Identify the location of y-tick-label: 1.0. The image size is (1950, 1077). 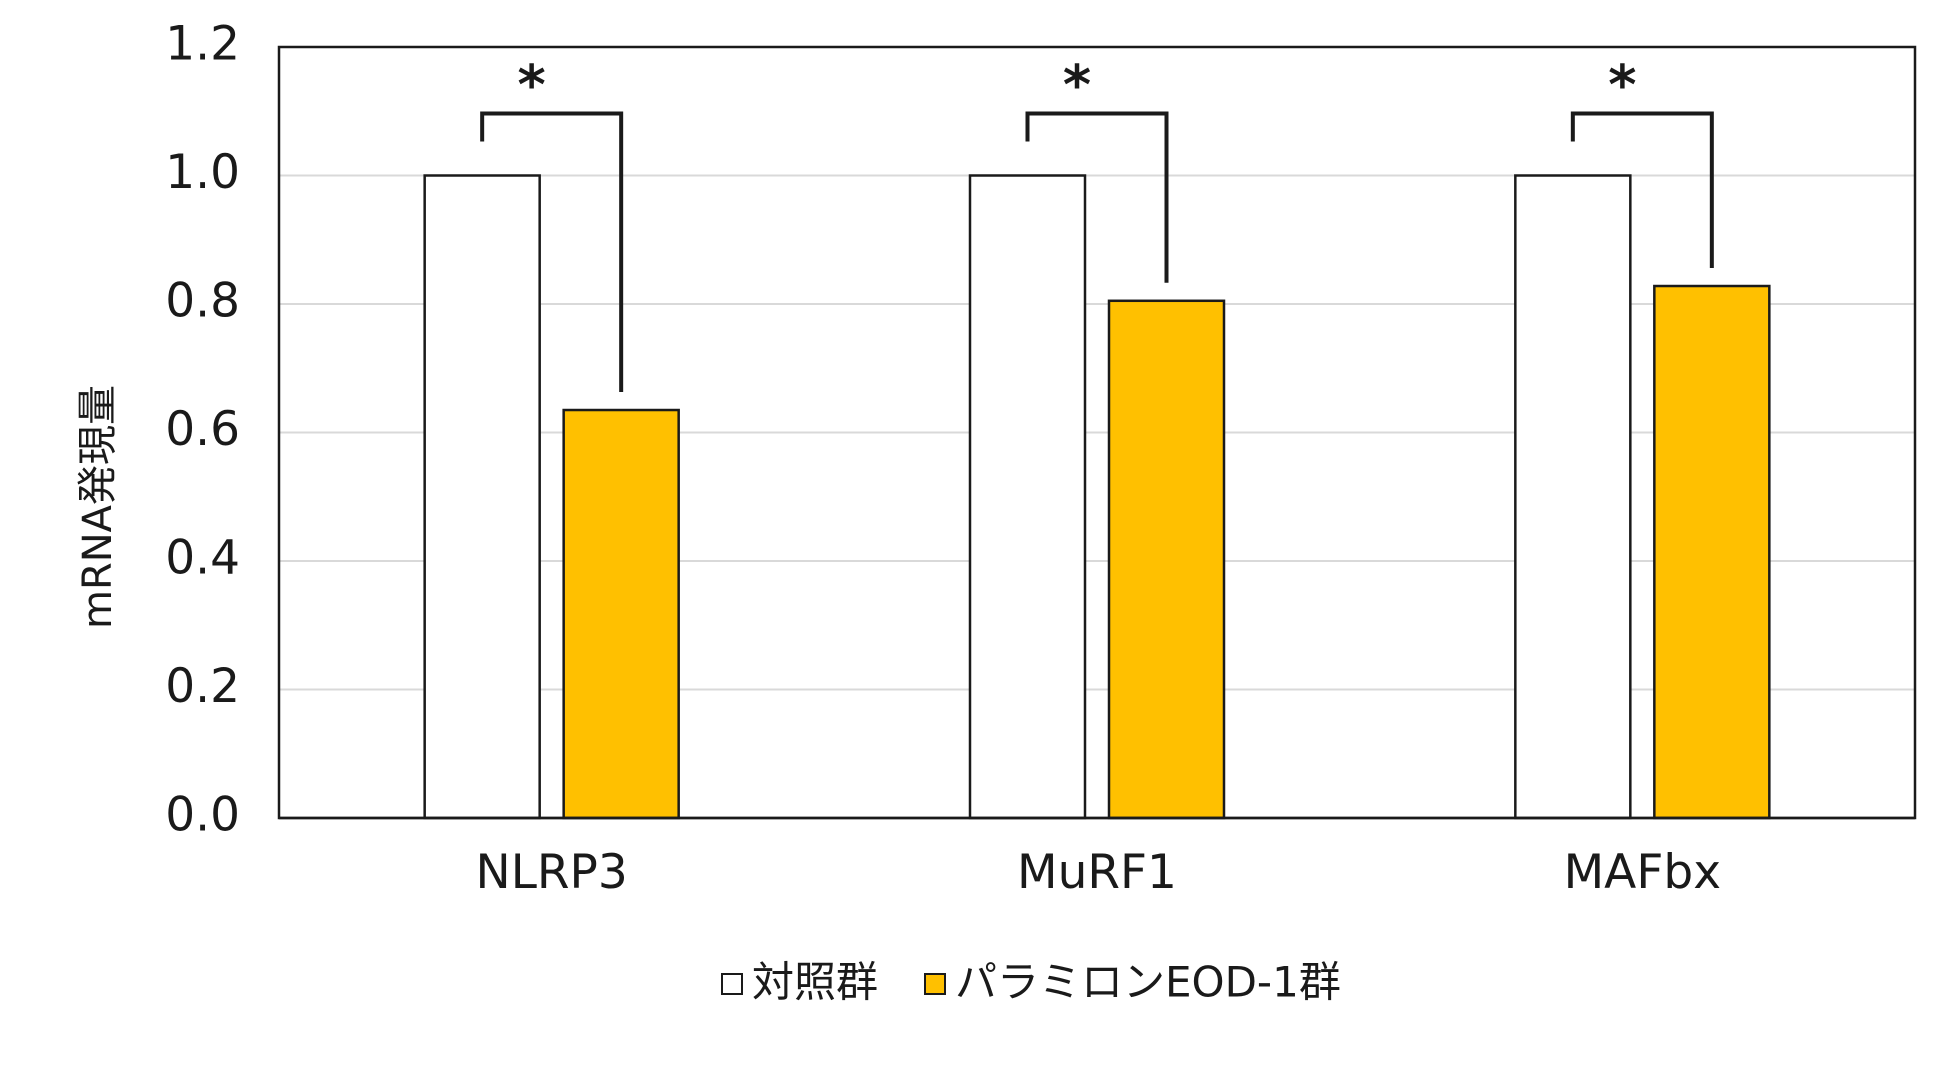
(202, 172).